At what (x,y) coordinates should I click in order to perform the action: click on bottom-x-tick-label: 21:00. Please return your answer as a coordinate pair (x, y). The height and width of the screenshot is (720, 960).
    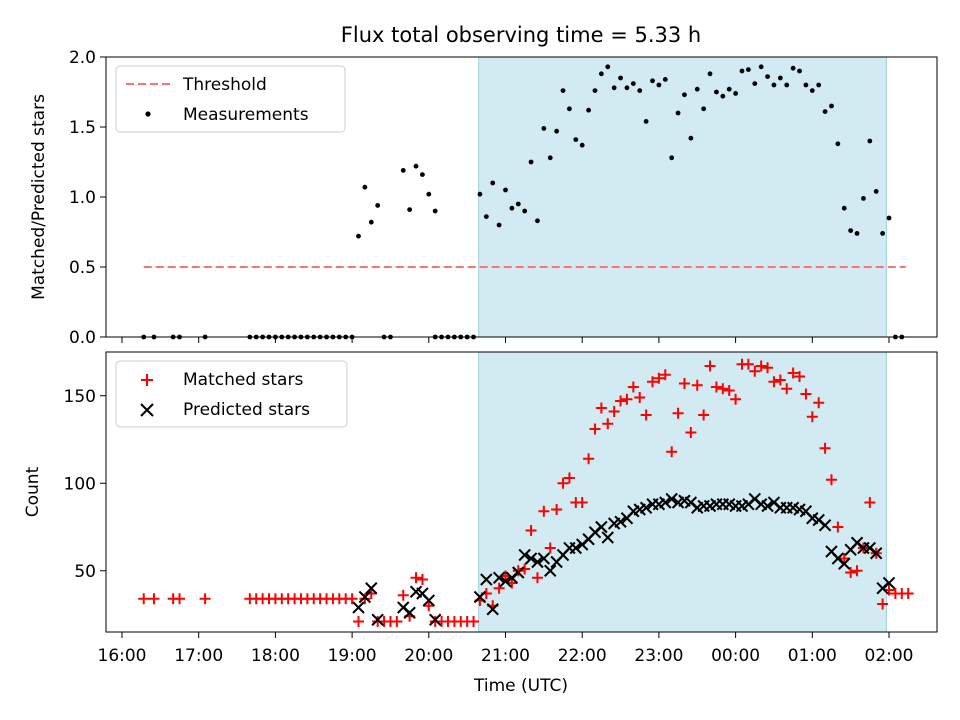
    Looking at the image, I should click on (505, 656).